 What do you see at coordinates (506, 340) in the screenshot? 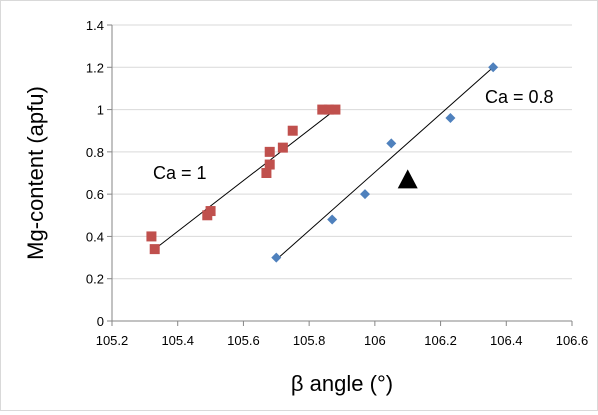
I see `x-tick-label: 106.4` at bounding box center [506, 340].